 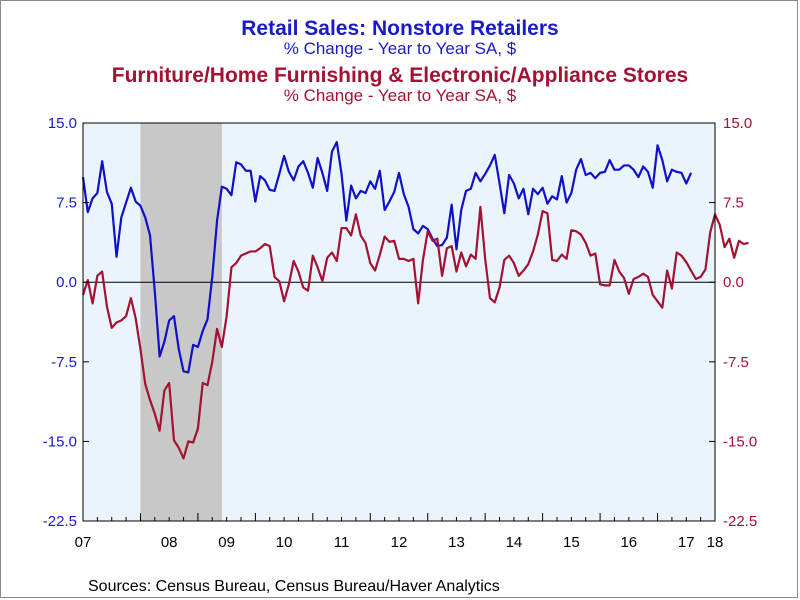 What do you see at coordinates (733, 203) in the screenshot?
I see `right-y-tick-label: 7.5` at bounding box center [733, 203].